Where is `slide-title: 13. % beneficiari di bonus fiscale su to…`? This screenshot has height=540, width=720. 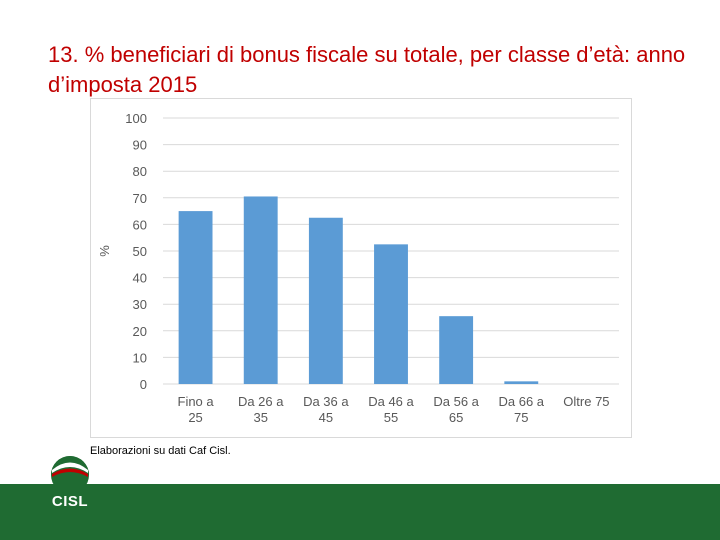
slide-title: 13. % beneficiari di bonus fiscale su to… is located at coordinates (367, 69).